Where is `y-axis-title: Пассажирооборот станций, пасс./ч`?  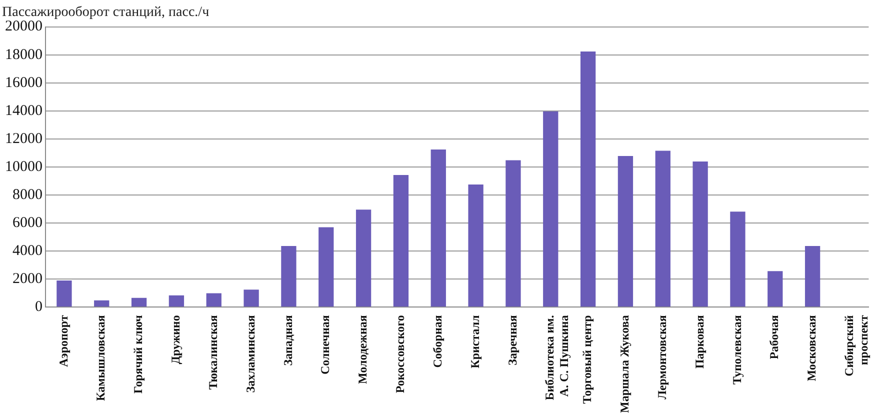 y-axis-title: Пассажирооборот станций, пасс./ч is located at coordinates (106, 12).